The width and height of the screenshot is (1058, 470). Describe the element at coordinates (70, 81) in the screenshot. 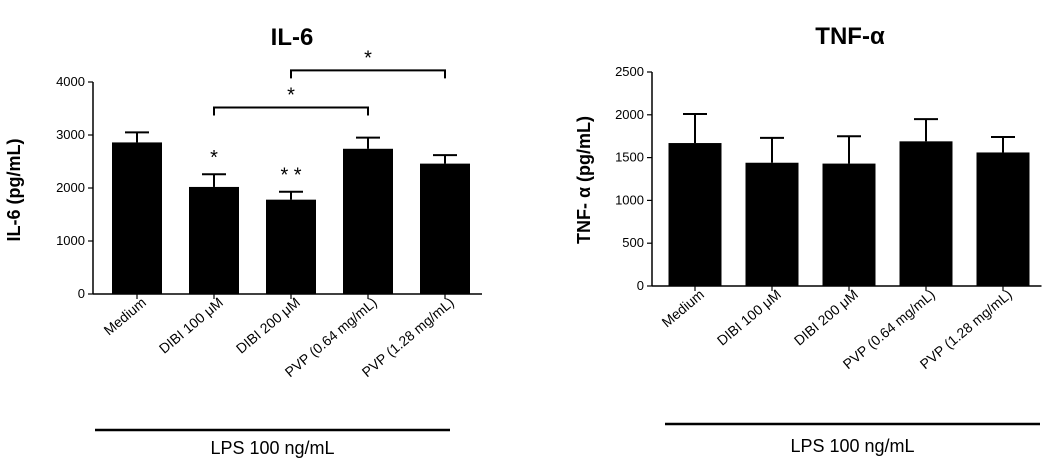

I see `y-tick-label: 4000` at that location.